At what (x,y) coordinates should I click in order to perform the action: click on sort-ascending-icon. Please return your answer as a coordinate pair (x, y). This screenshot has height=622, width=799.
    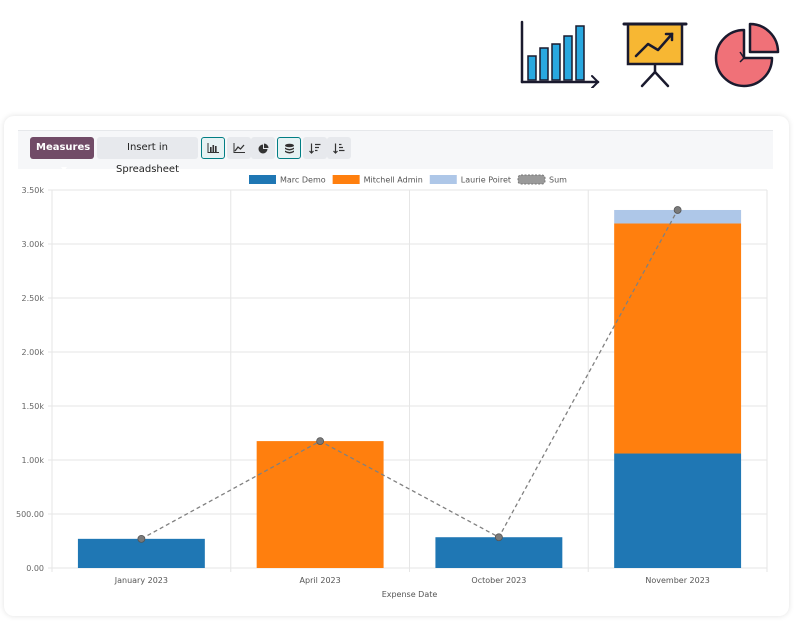
    Looking at the image, I should click on (339, 148).